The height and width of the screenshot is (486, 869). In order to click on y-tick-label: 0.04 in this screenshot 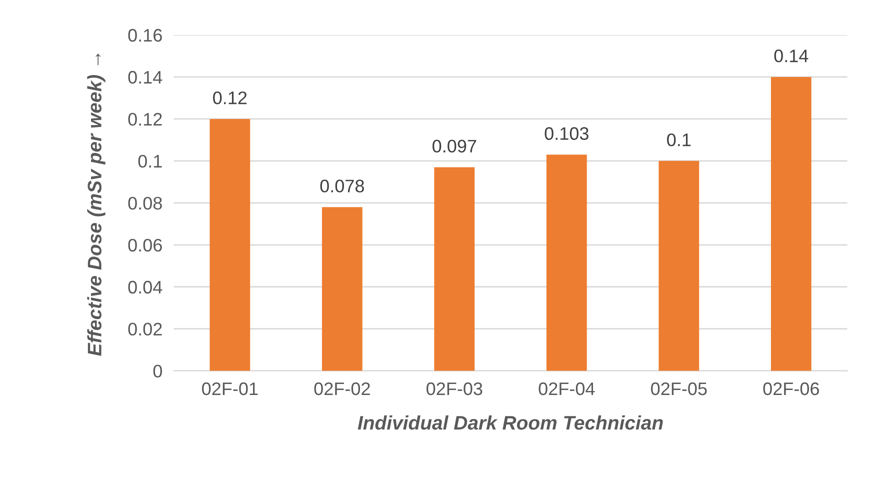, I will do `click(145, 287)`.